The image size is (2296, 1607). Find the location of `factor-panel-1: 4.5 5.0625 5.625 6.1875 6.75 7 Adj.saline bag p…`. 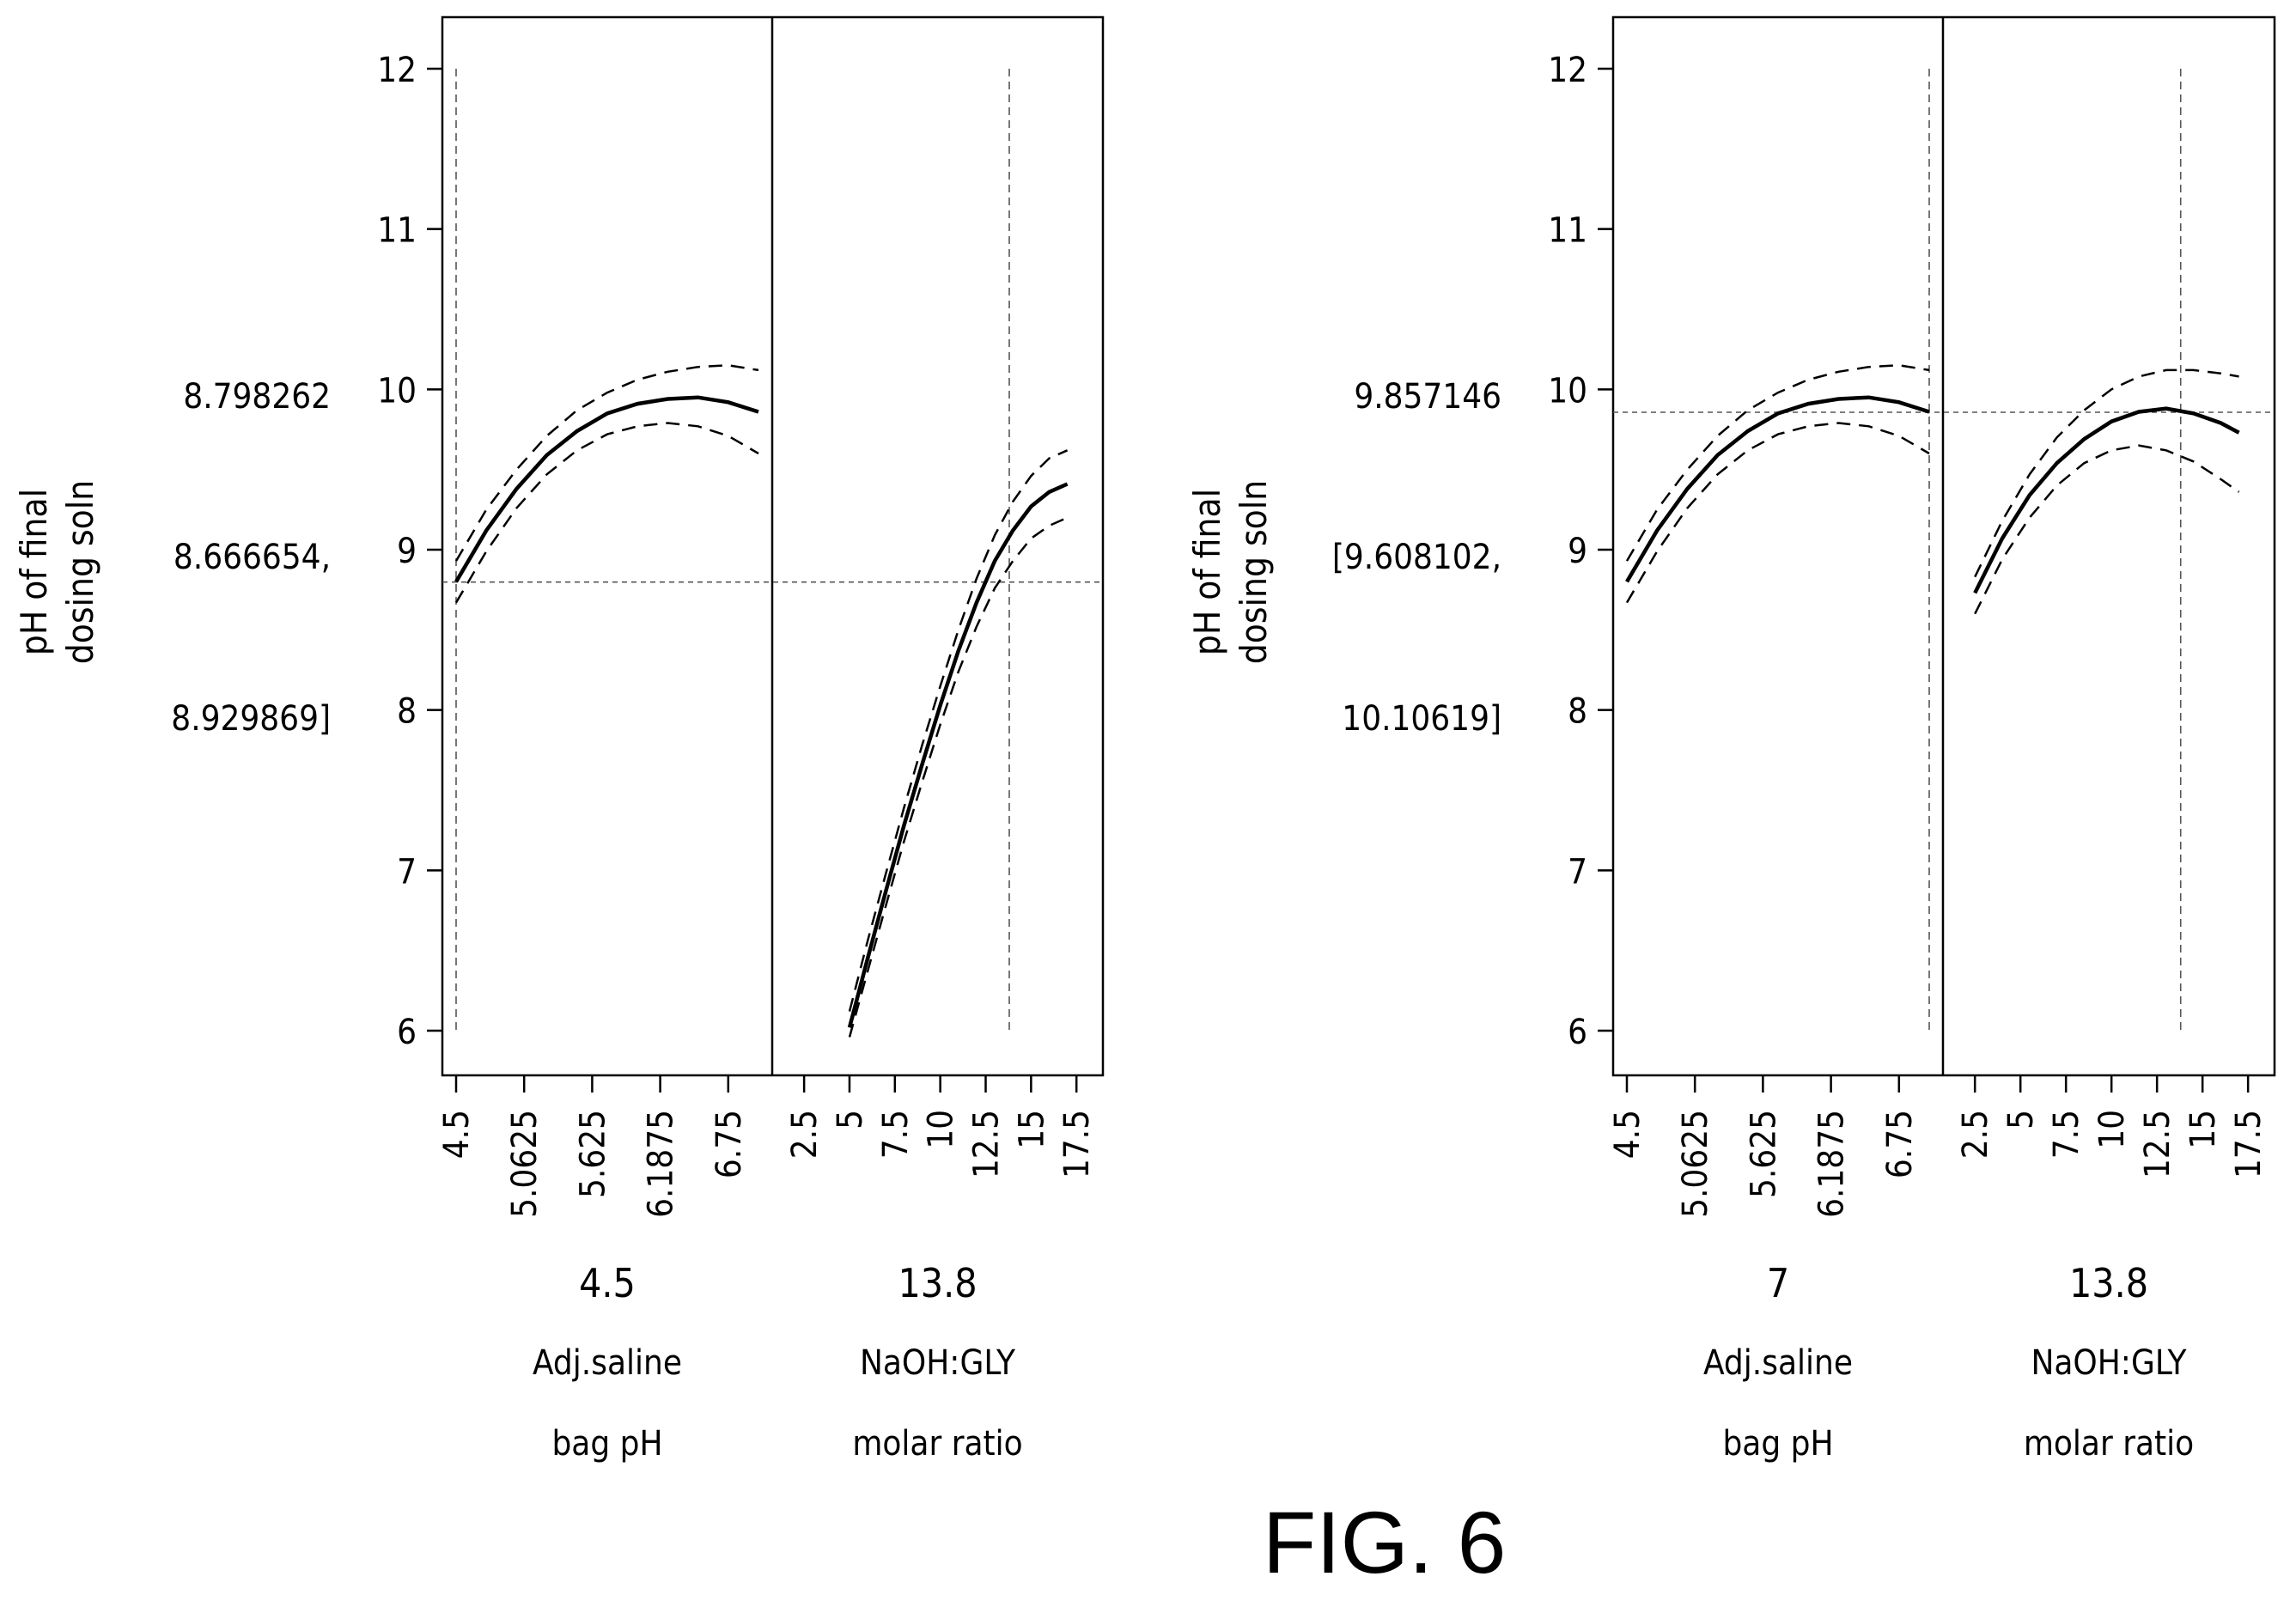

factor-panel-1: 4.5 5.0625 5.625 6.1875 6.75 7 Adj.saline bag p… is located at coordinates (1769, 766).